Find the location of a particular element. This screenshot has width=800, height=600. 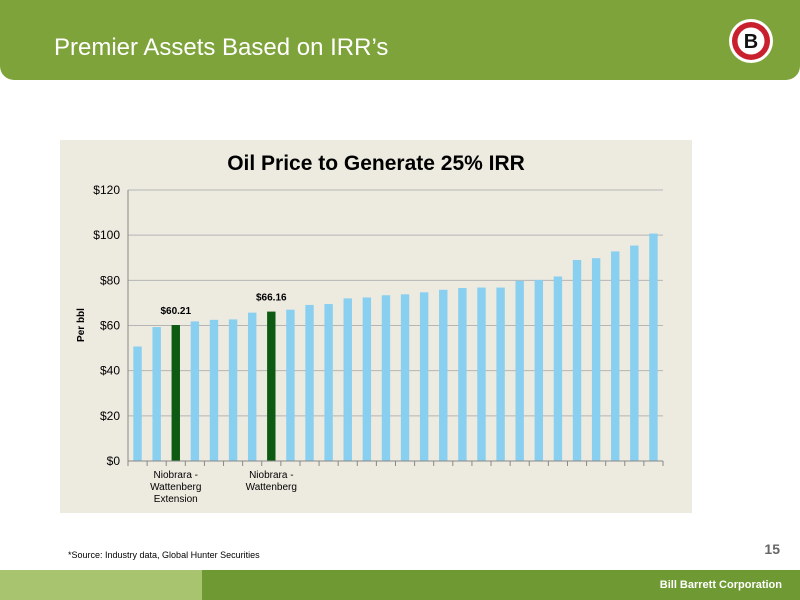

y-tick-label: $20 is located at coordinates (110, 416).